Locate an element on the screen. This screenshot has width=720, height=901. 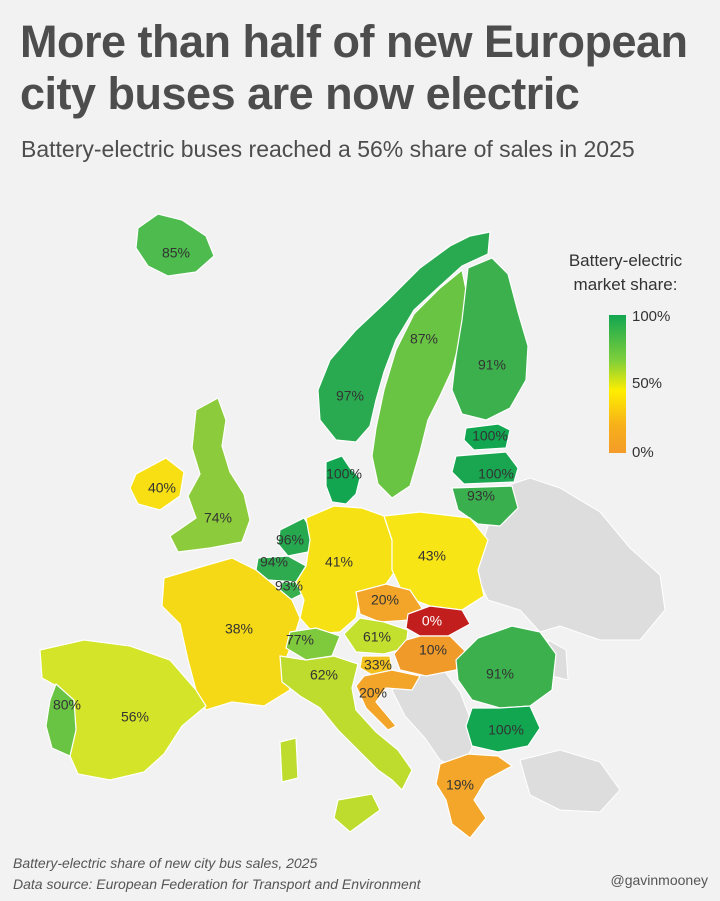
label-denmark: 100% is located at coordinates (344, 474).